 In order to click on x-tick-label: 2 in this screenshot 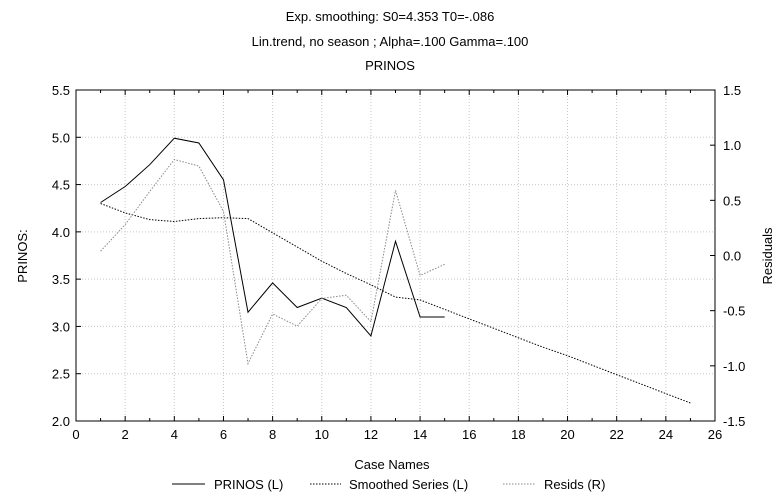, I will do `click(125, 434)`.